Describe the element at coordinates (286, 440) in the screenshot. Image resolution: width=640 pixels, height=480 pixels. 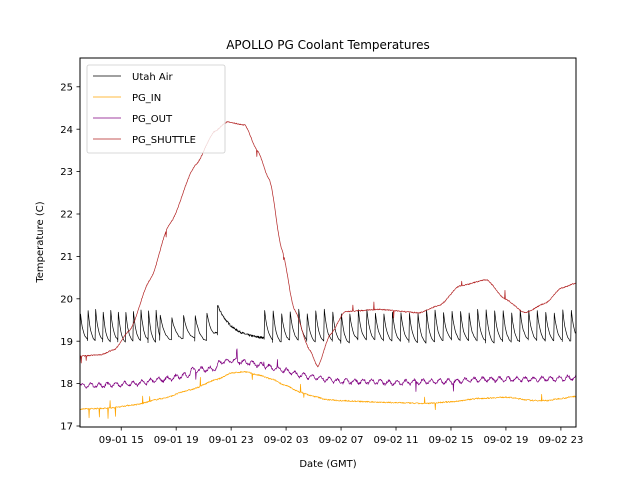
I see `x-tick-label: 09-02 03` at that location.